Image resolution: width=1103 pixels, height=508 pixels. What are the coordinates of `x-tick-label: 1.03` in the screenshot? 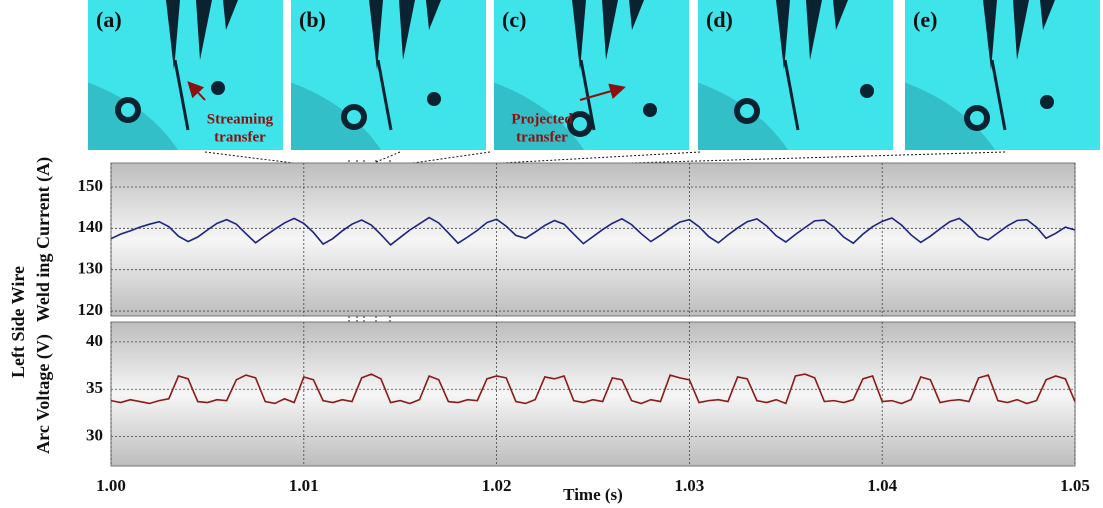 It's located at (690, 485).